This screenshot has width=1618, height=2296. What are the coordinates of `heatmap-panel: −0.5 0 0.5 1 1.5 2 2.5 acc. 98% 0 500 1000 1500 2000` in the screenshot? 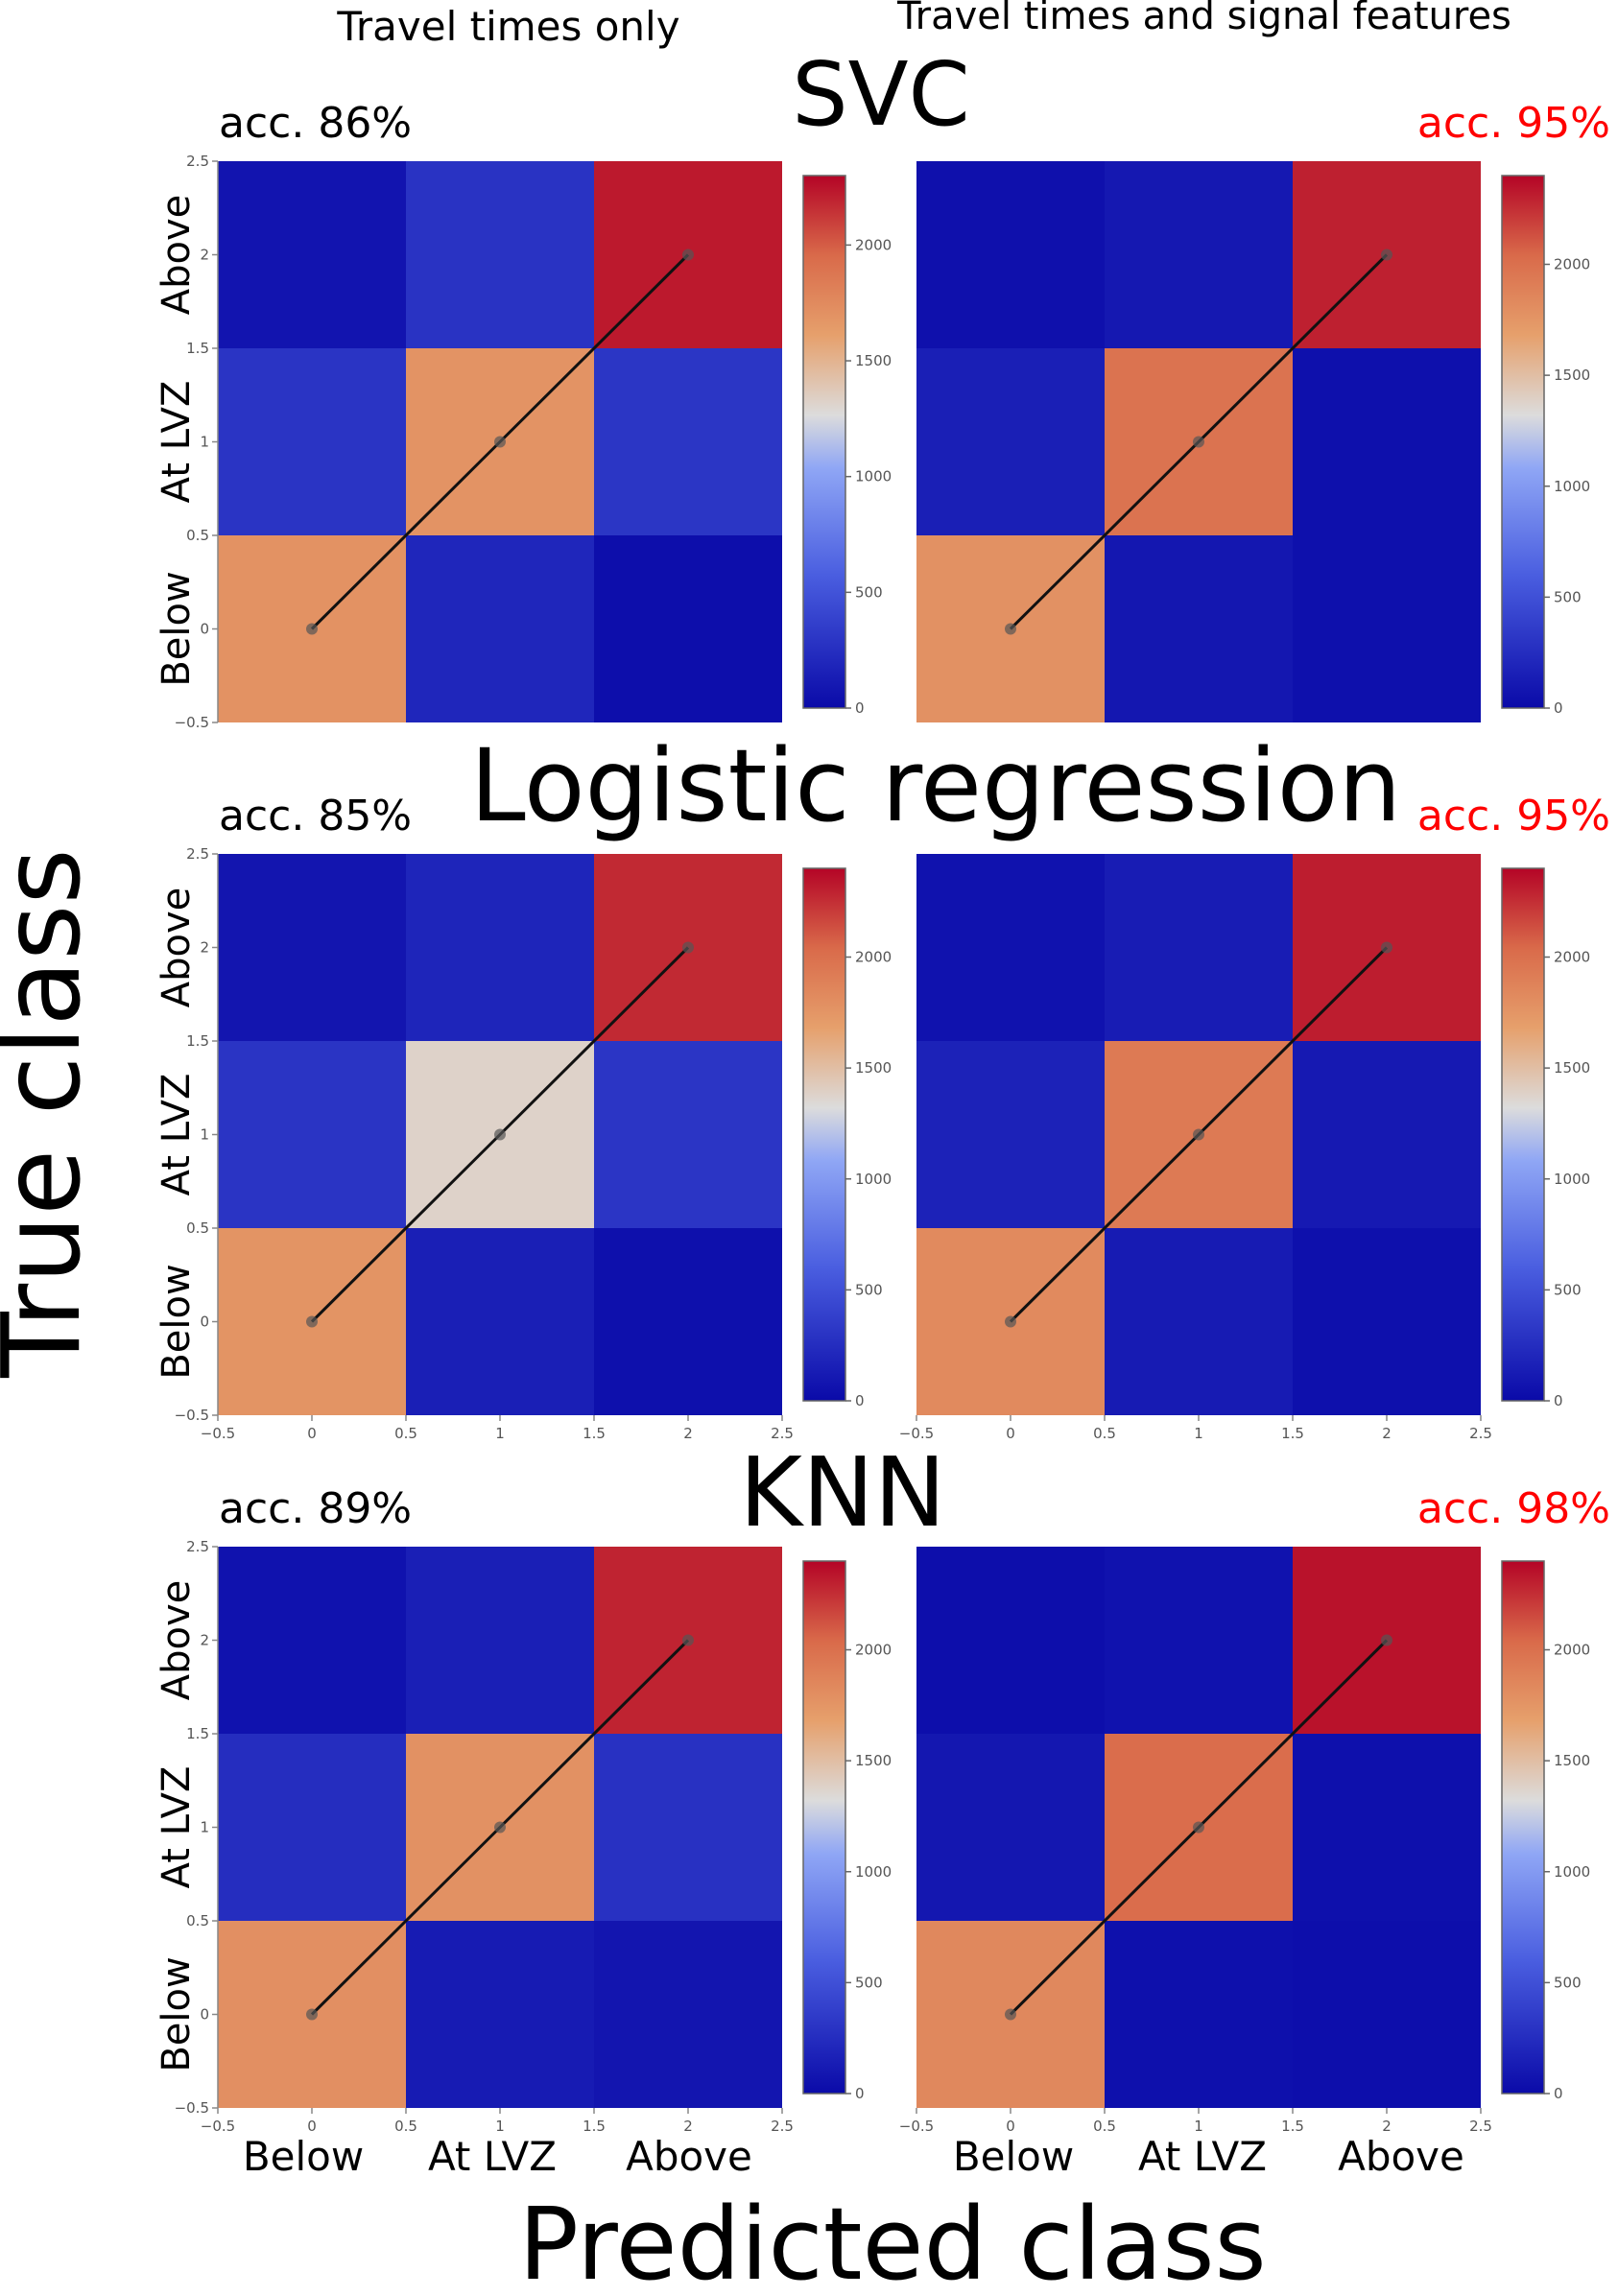 It's located at (1254, 1809).